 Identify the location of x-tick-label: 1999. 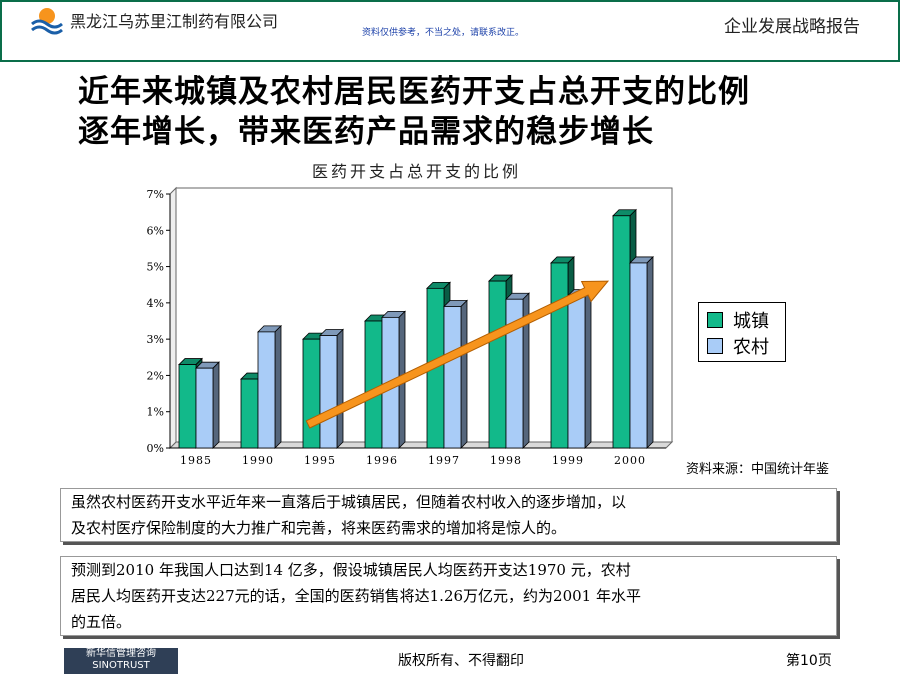
(568, 460).